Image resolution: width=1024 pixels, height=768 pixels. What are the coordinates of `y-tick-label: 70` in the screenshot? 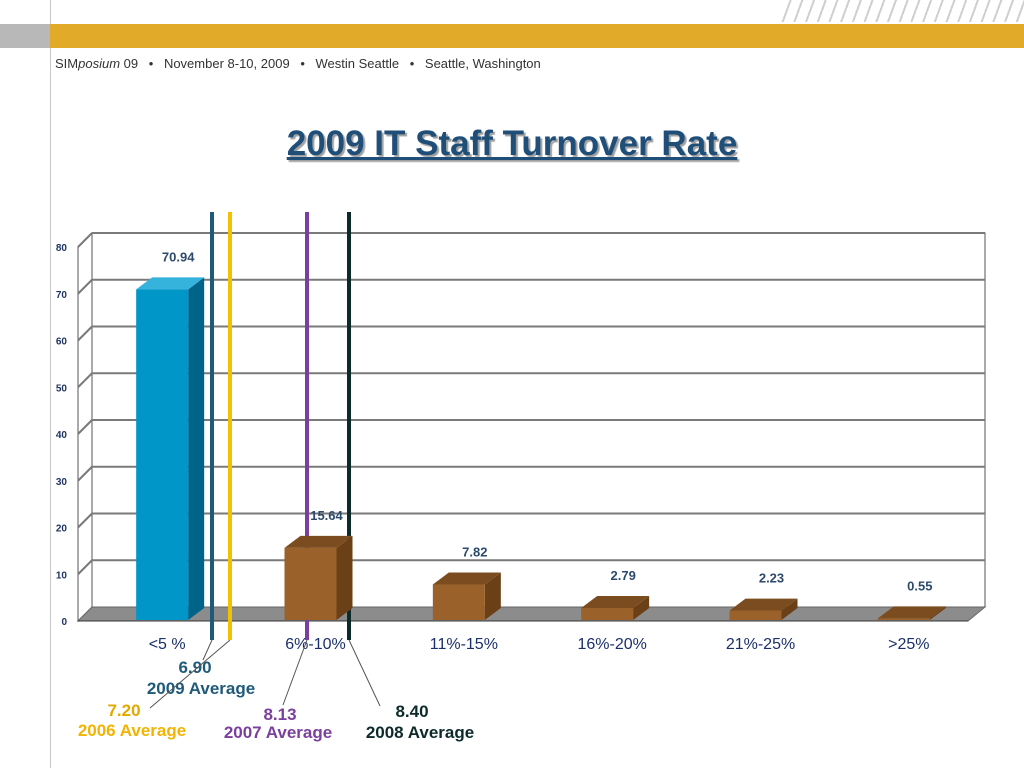 It's located at (62, 295).